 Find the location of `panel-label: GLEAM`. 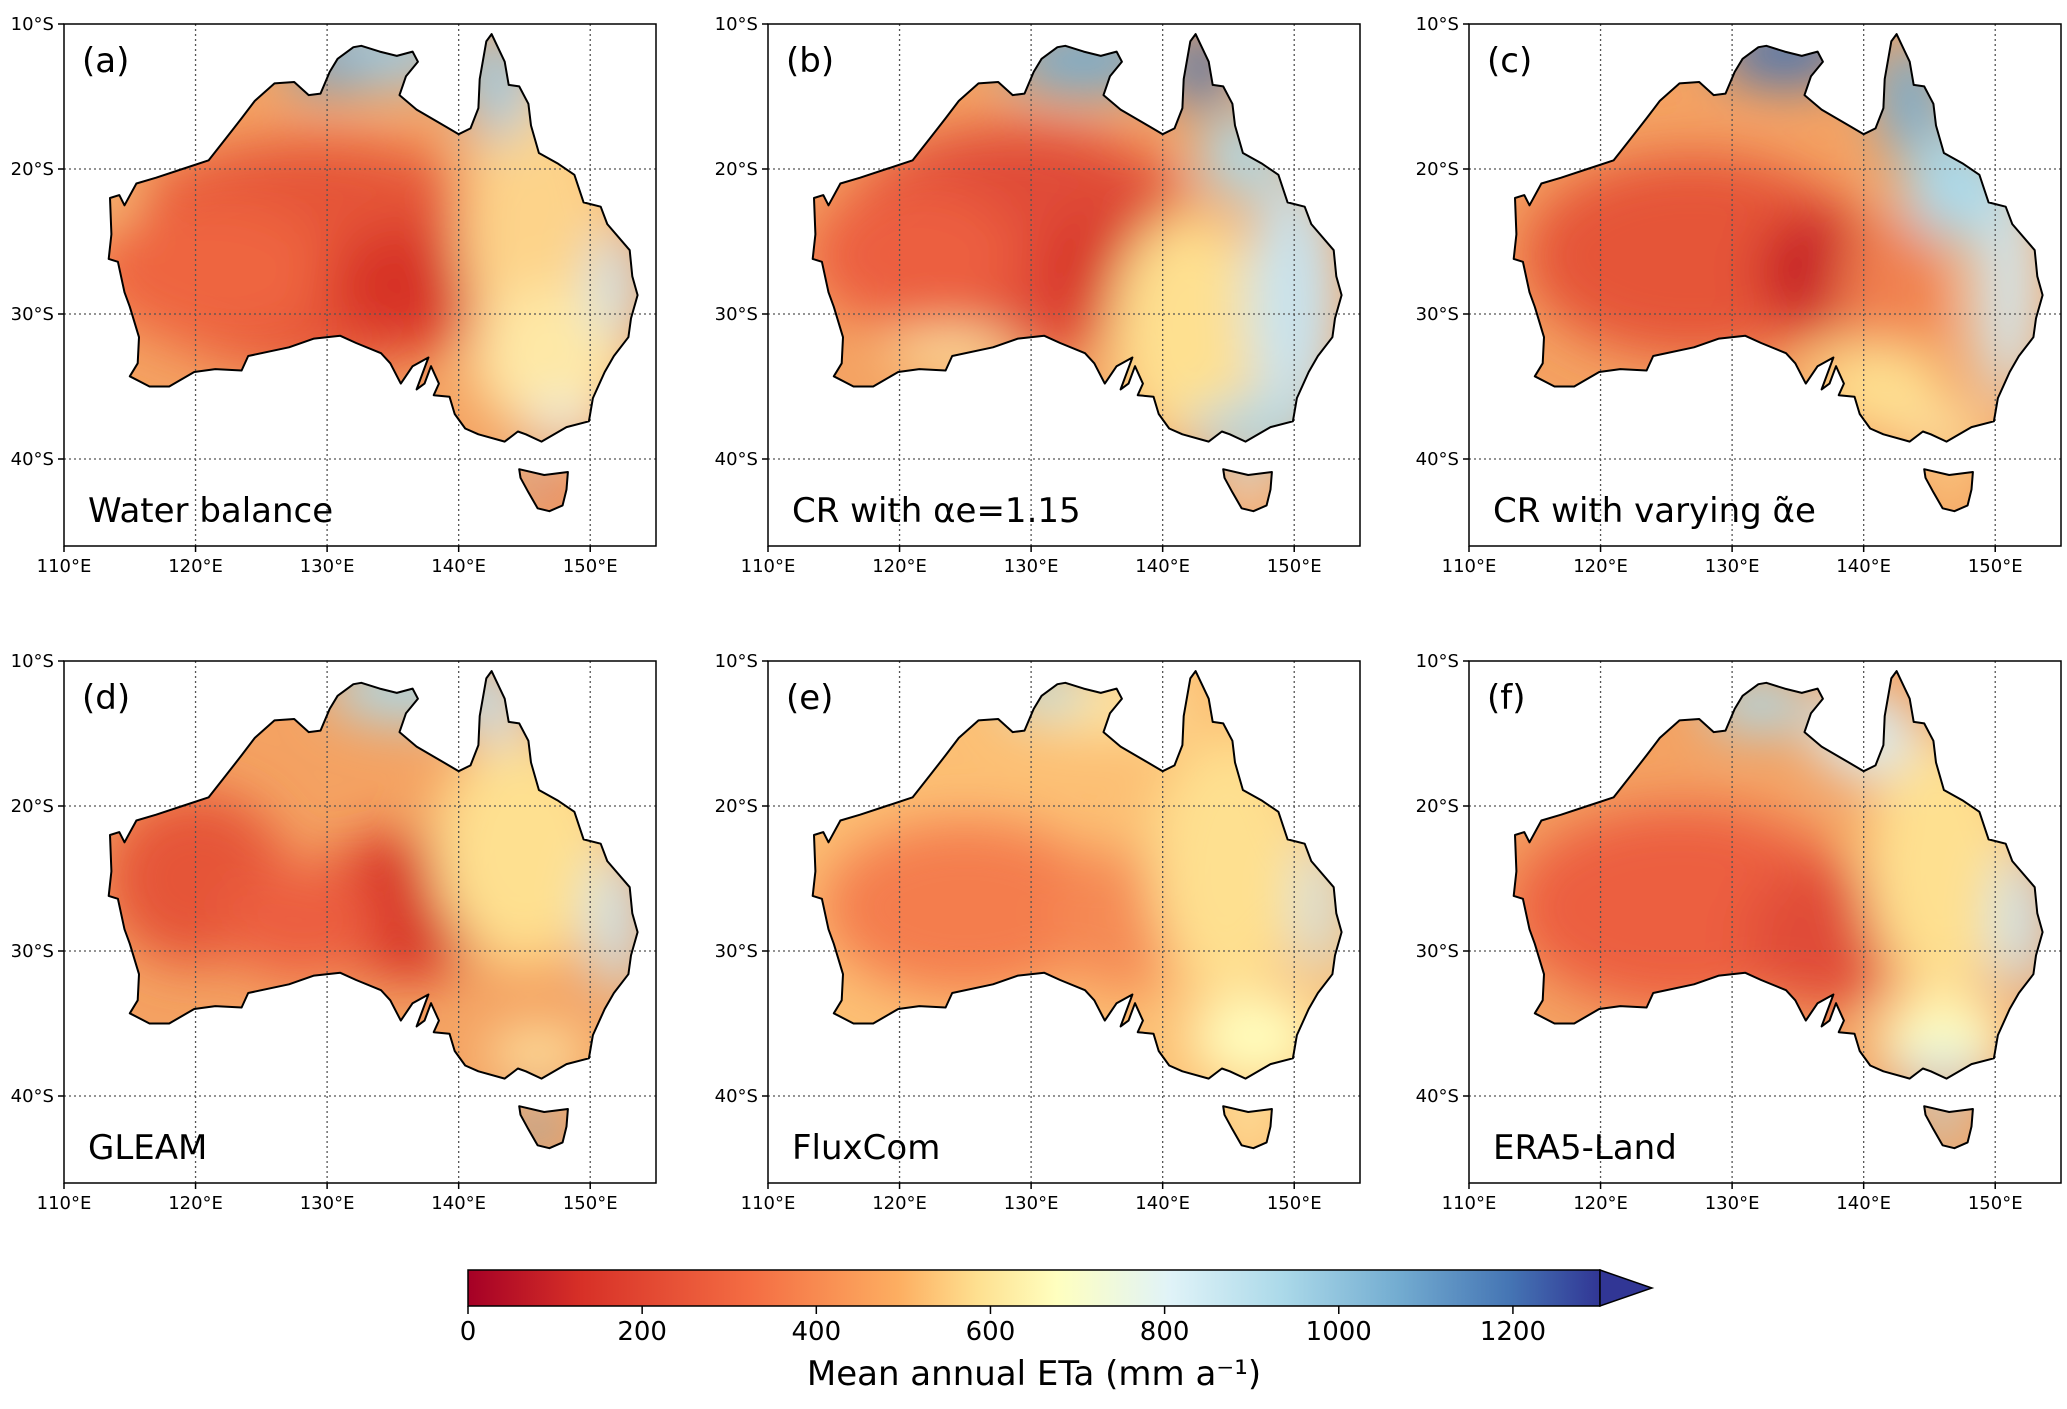

panel-label: GLEAM is located at coordinates (147, 1148).